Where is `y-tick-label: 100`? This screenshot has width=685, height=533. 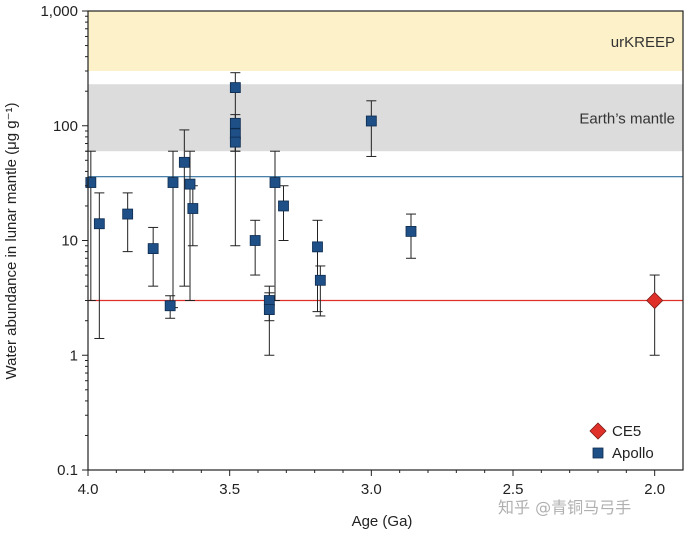
y-tick-label: 100 is located at coordinates (65, 126).